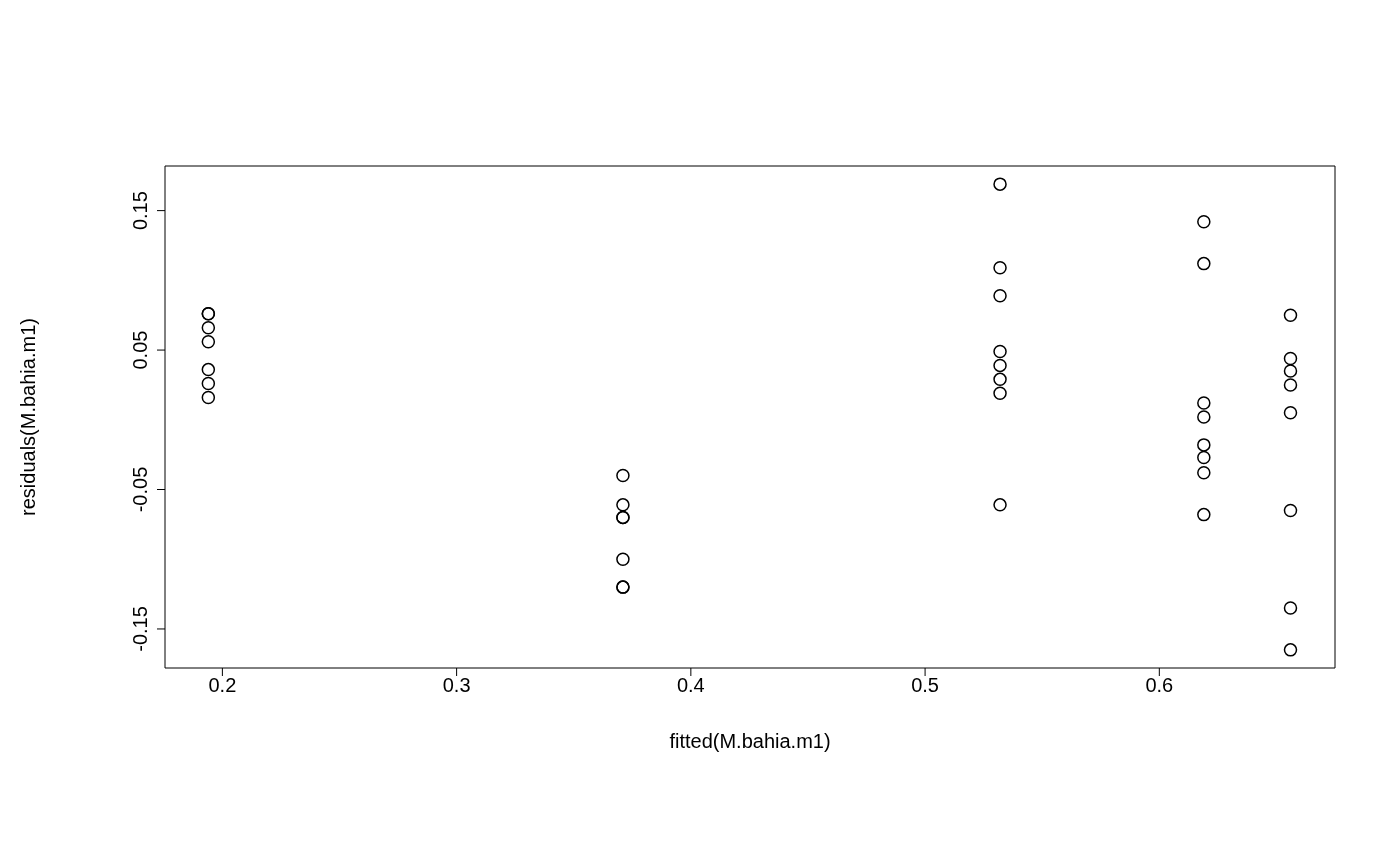 This screenshot has height=866, width=1400. Describe the element at coordinates (222, 685) in the screenshot. I see `x-tick-label: 0.2` at that location.